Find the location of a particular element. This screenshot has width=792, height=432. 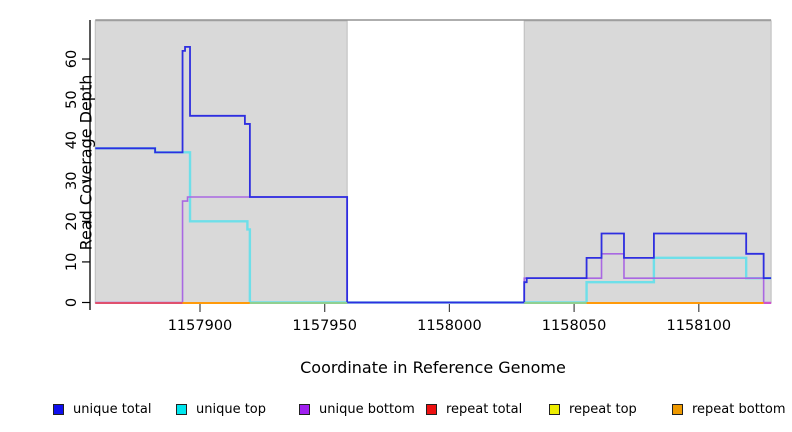

legend-item-repeat-bottom: repeat bottom is located at coordinates (729, 409).